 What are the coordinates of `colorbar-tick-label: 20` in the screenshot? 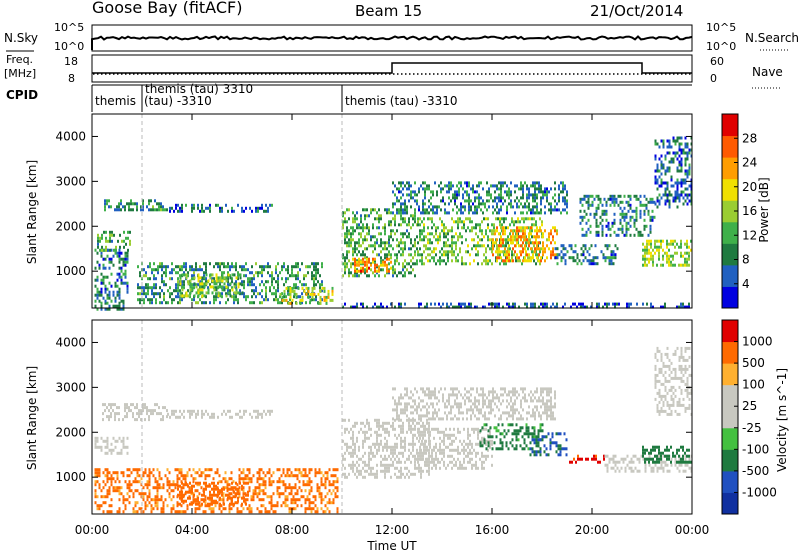 It's located at (749, 187).